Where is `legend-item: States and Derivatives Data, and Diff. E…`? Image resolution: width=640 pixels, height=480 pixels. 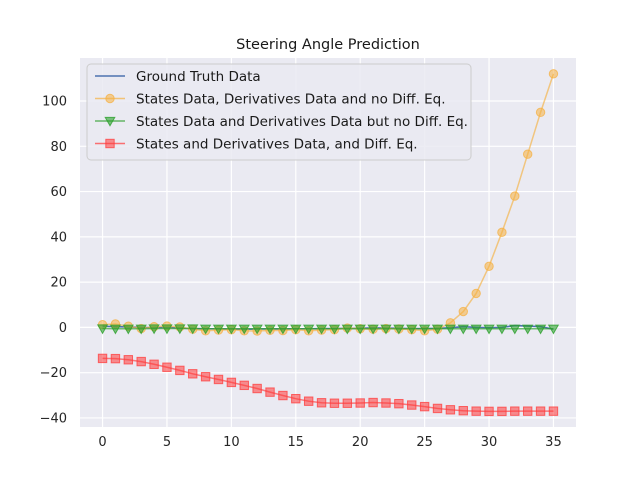
legend-item: States and Derivatives Data, and Diff. E… is located at coordinates (256, 145).